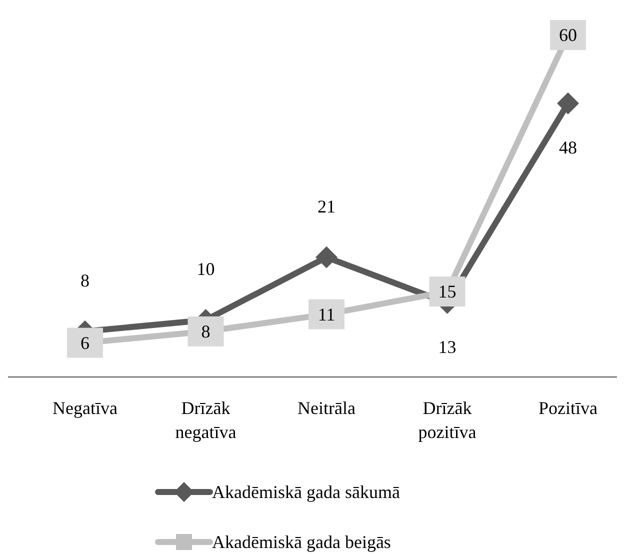  What do you see at coordinates (568, 35) in the screenshot?
I see `data-label: 60` at bounding box center [568, 35].